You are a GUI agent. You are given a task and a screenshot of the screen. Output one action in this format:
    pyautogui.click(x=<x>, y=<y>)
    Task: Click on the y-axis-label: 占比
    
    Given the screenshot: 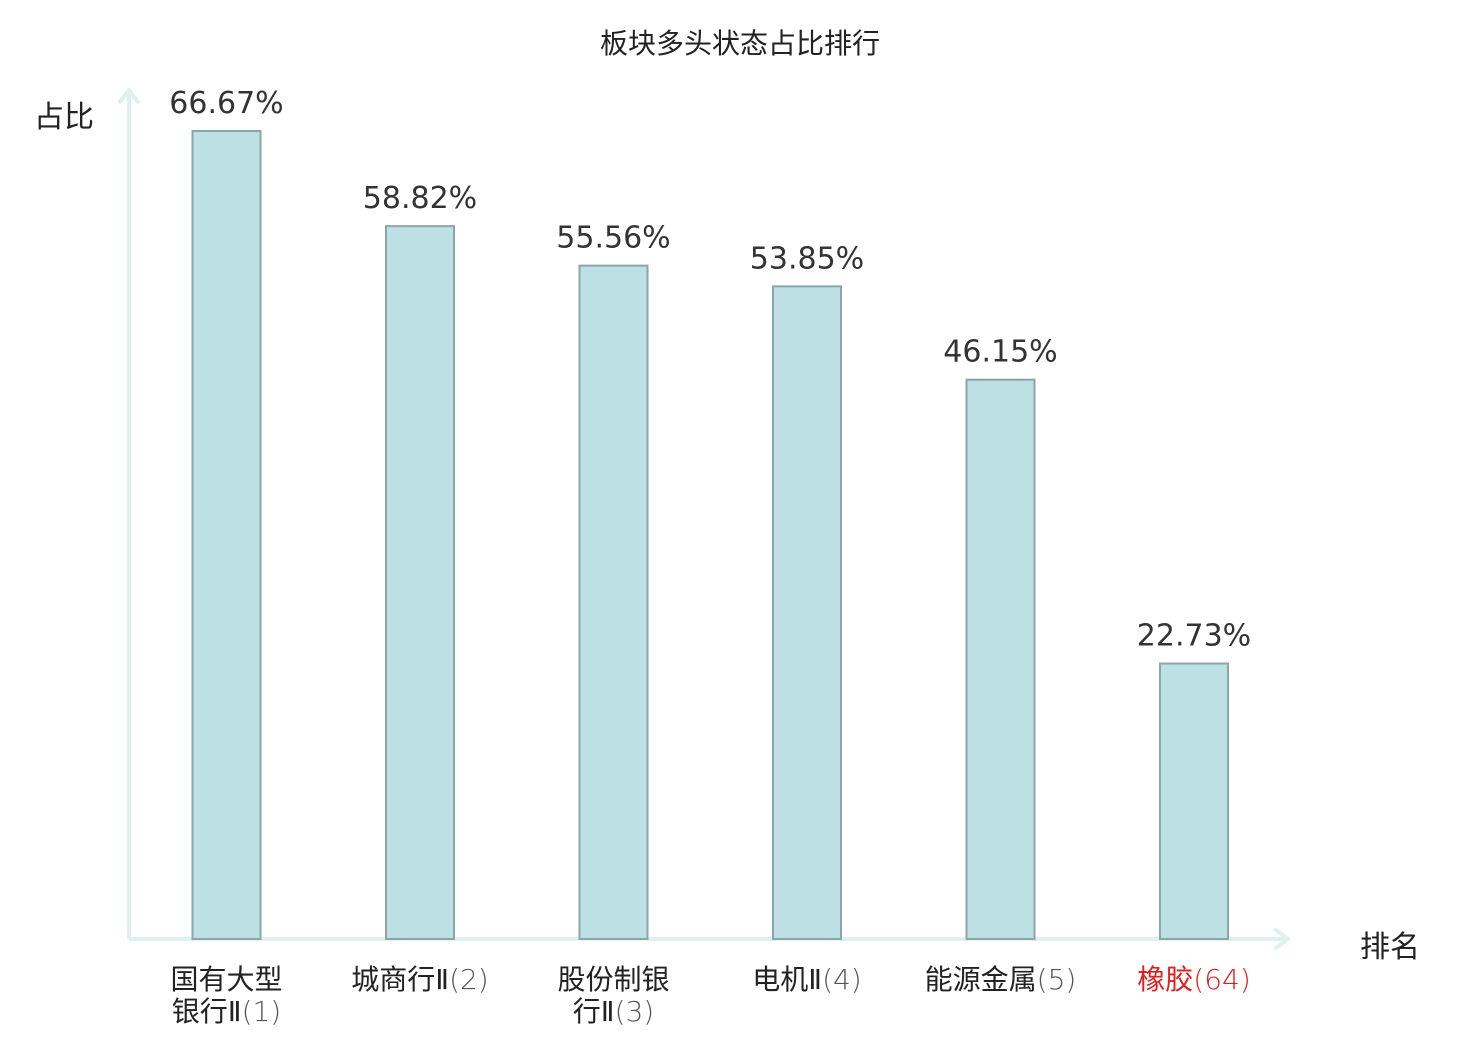 What is the action you would take?
    pyautogui.click(x=64, y=117)
    